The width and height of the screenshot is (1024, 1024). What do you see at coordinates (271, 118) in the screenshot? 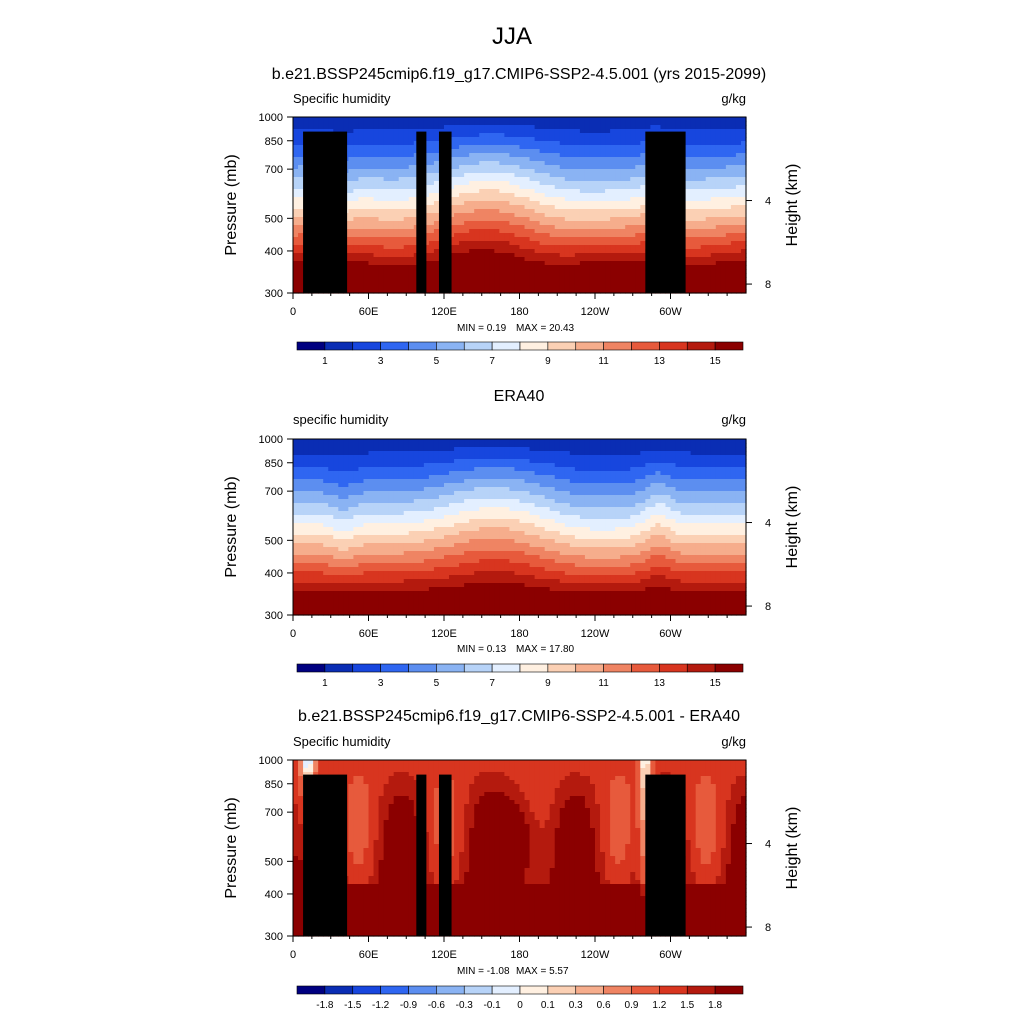
I see `y-tick-label: 1000` at bounding box center [271, 118].